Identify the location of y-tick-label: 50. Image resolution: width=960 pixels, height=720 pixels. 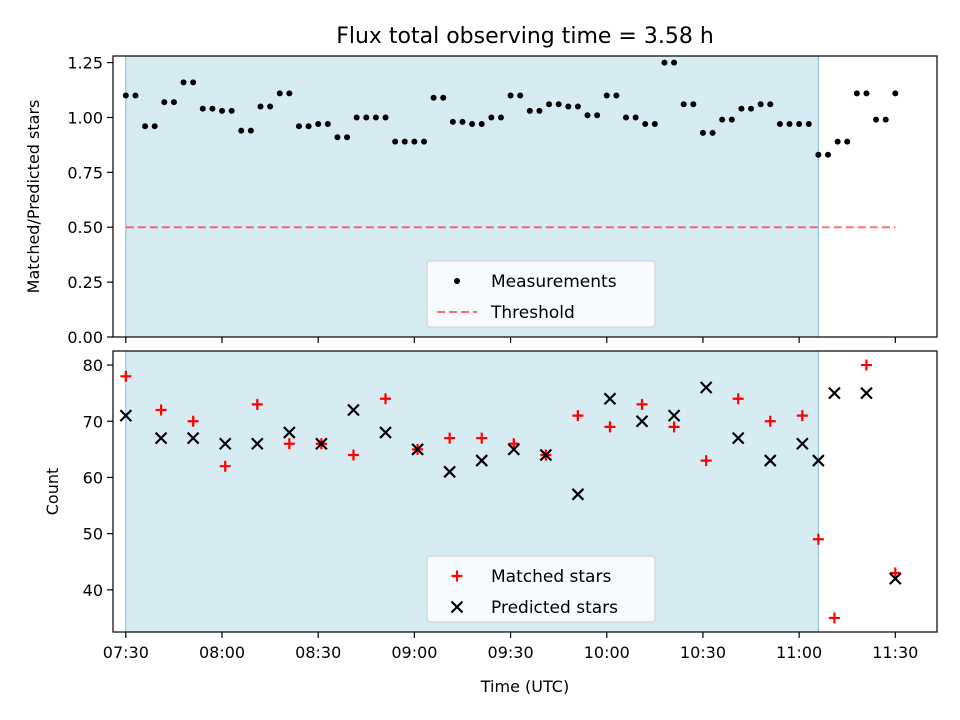
(93, 534).